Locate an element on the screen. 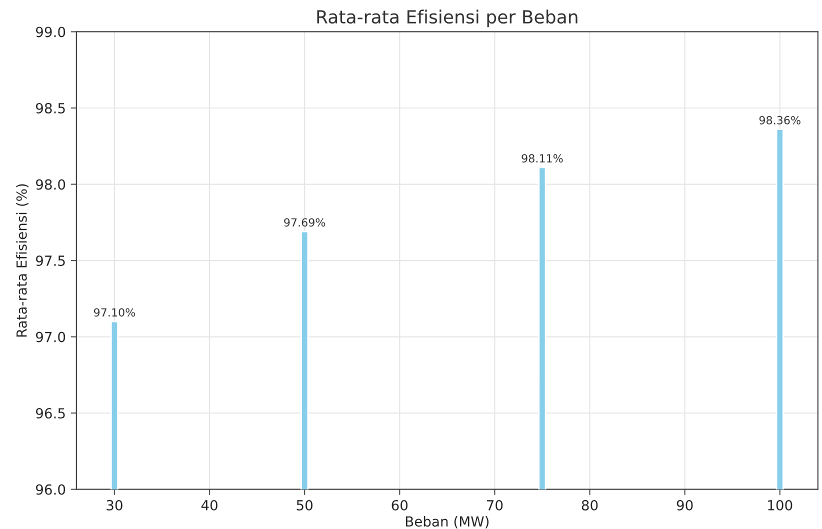  x-tick-label: 80 is located at coordinates (590, 505).